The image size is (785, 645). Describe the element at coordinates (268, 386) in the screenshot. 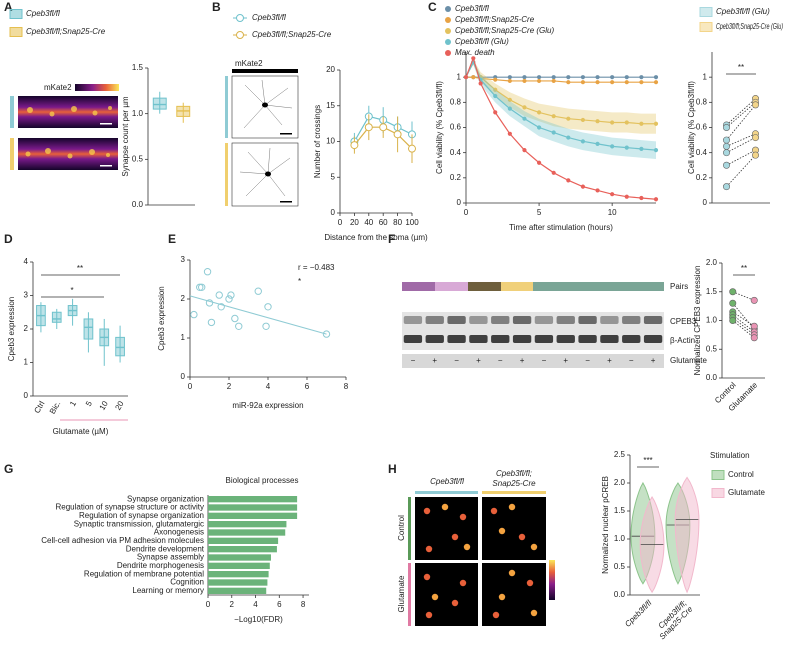

I see `x-tick-label: 4` at that location.